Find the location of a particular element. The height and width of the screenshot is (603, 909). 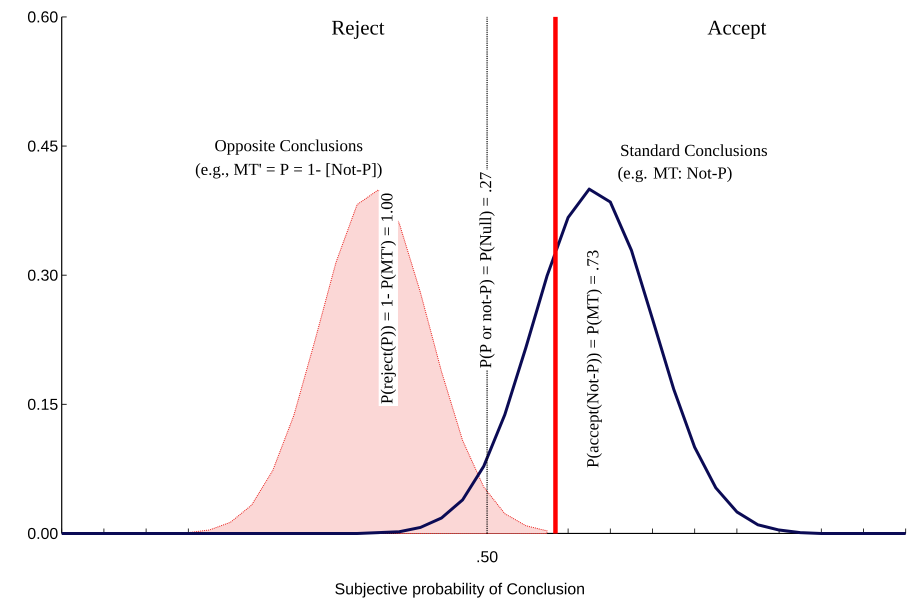

y-tick-label: 0.60 is located at coordinates (43, 16).